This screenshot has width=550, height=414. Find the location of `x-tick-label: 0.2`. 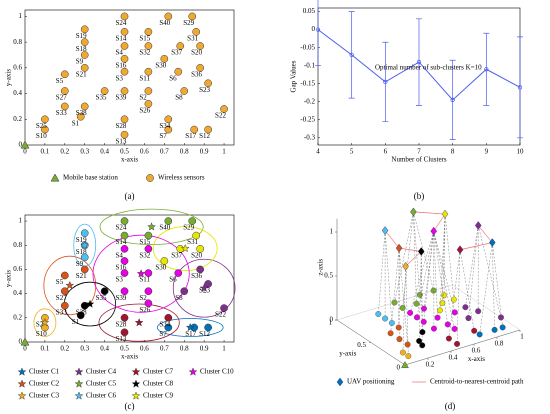

x-tick-label: 0.2 is located at coordinates (64, 349).